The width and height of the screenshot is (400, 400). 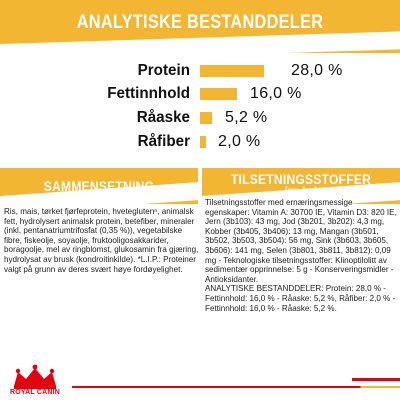 I want to click on additives-header-banner: TILSETNINGSSTOFFER (pr. kg), so click(x=301, y=186).